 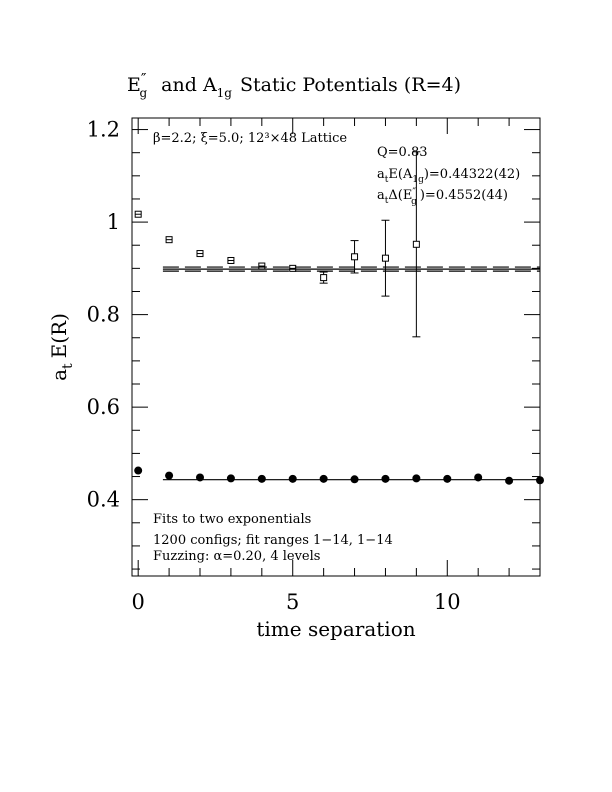 I want to click on annotation-fits: Fits to two exponentials, so click(x=232, y=519).